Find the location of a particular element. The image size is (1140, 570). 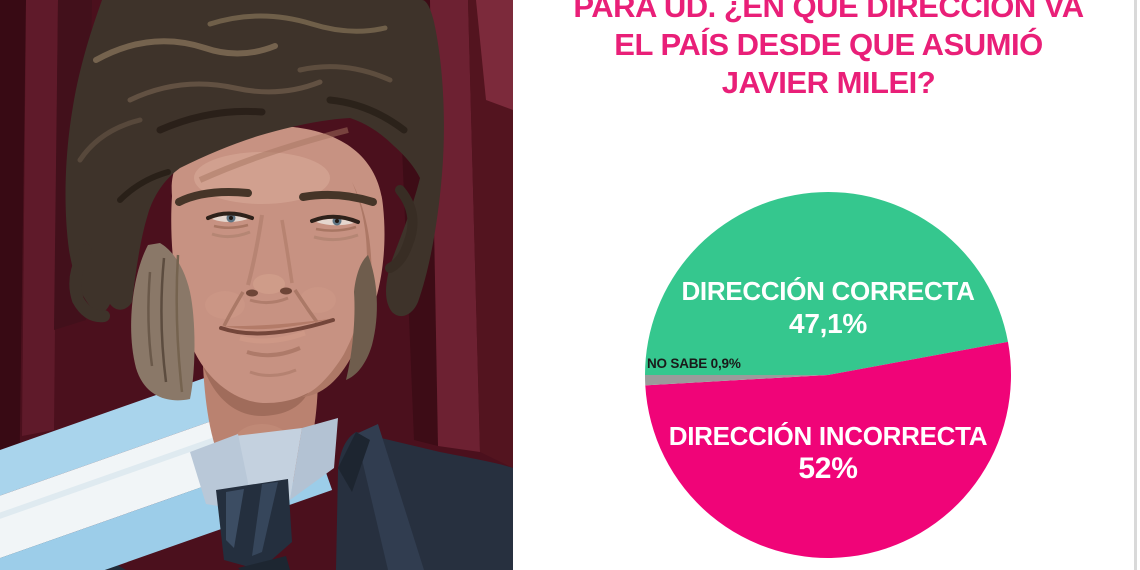

sideburns is located at coordinates (254, 322).